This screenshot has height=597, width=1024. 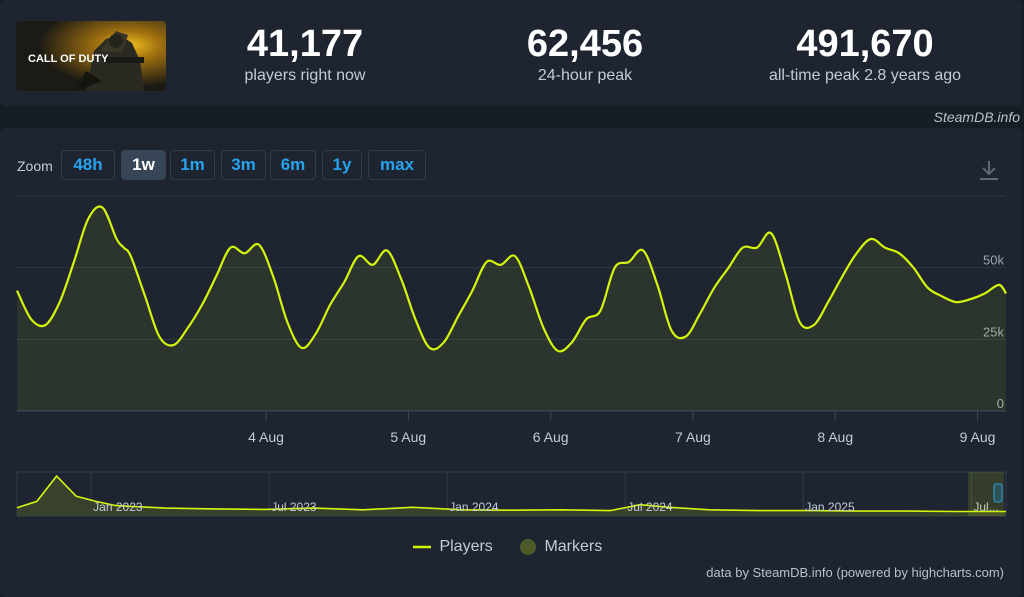 What do you see at coordinates (143, 165) in the screenshot?
I see `zoom-1w-button: 1w` at bounding box center [143, 165].